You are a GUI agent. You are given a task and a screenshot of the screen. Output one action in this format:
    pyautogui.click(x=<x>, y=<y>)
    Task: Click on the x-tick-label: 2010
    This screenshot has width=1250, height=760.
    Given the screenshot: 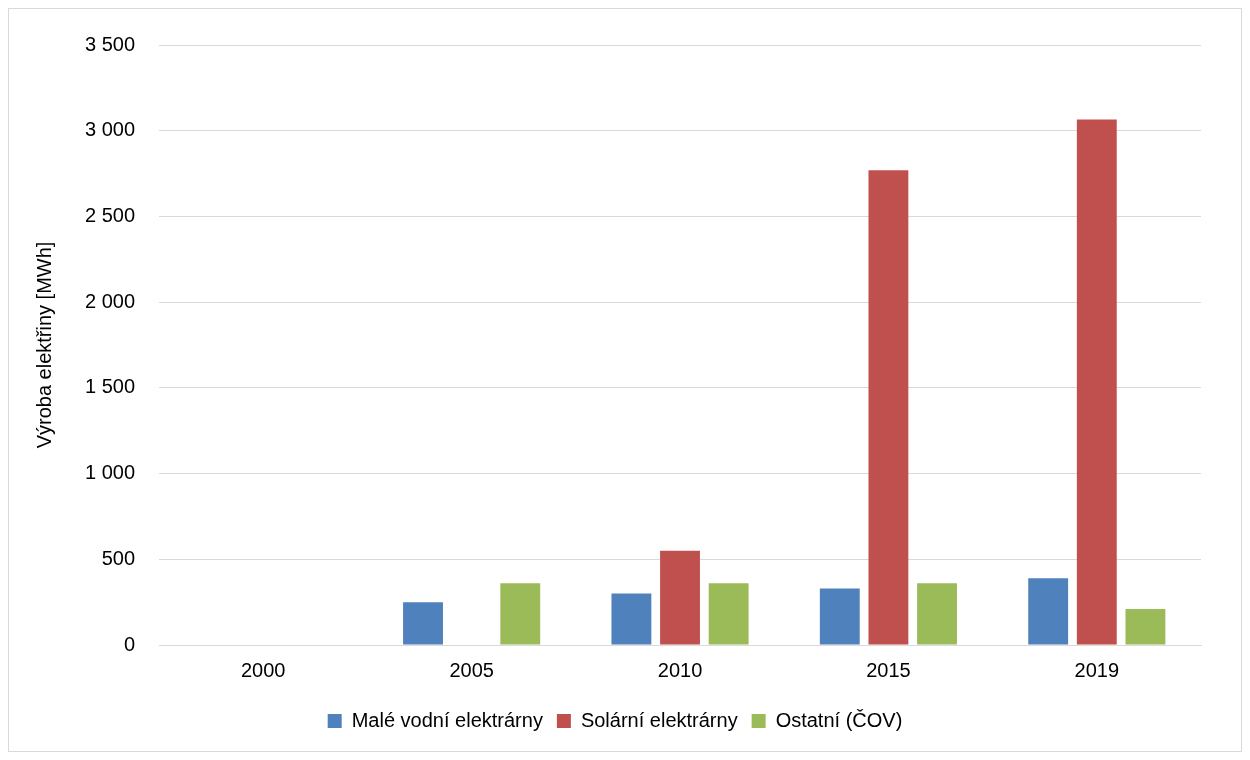 What is the action you would take?
    pyautogui.click(x=680, y=669)
    